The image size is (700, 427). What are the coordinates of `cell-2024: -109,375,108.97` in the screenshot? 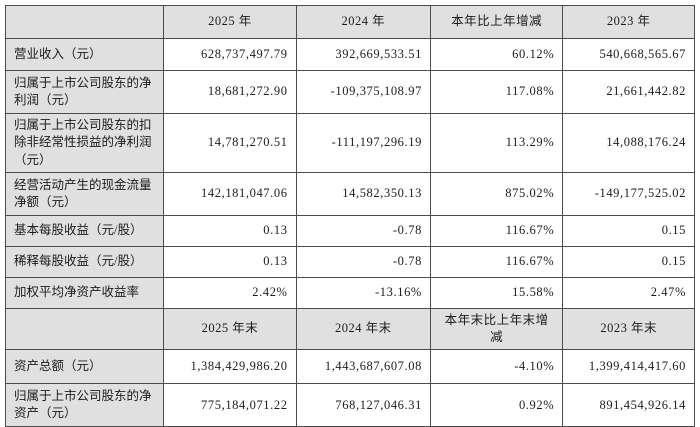 It's located at (363, 92).